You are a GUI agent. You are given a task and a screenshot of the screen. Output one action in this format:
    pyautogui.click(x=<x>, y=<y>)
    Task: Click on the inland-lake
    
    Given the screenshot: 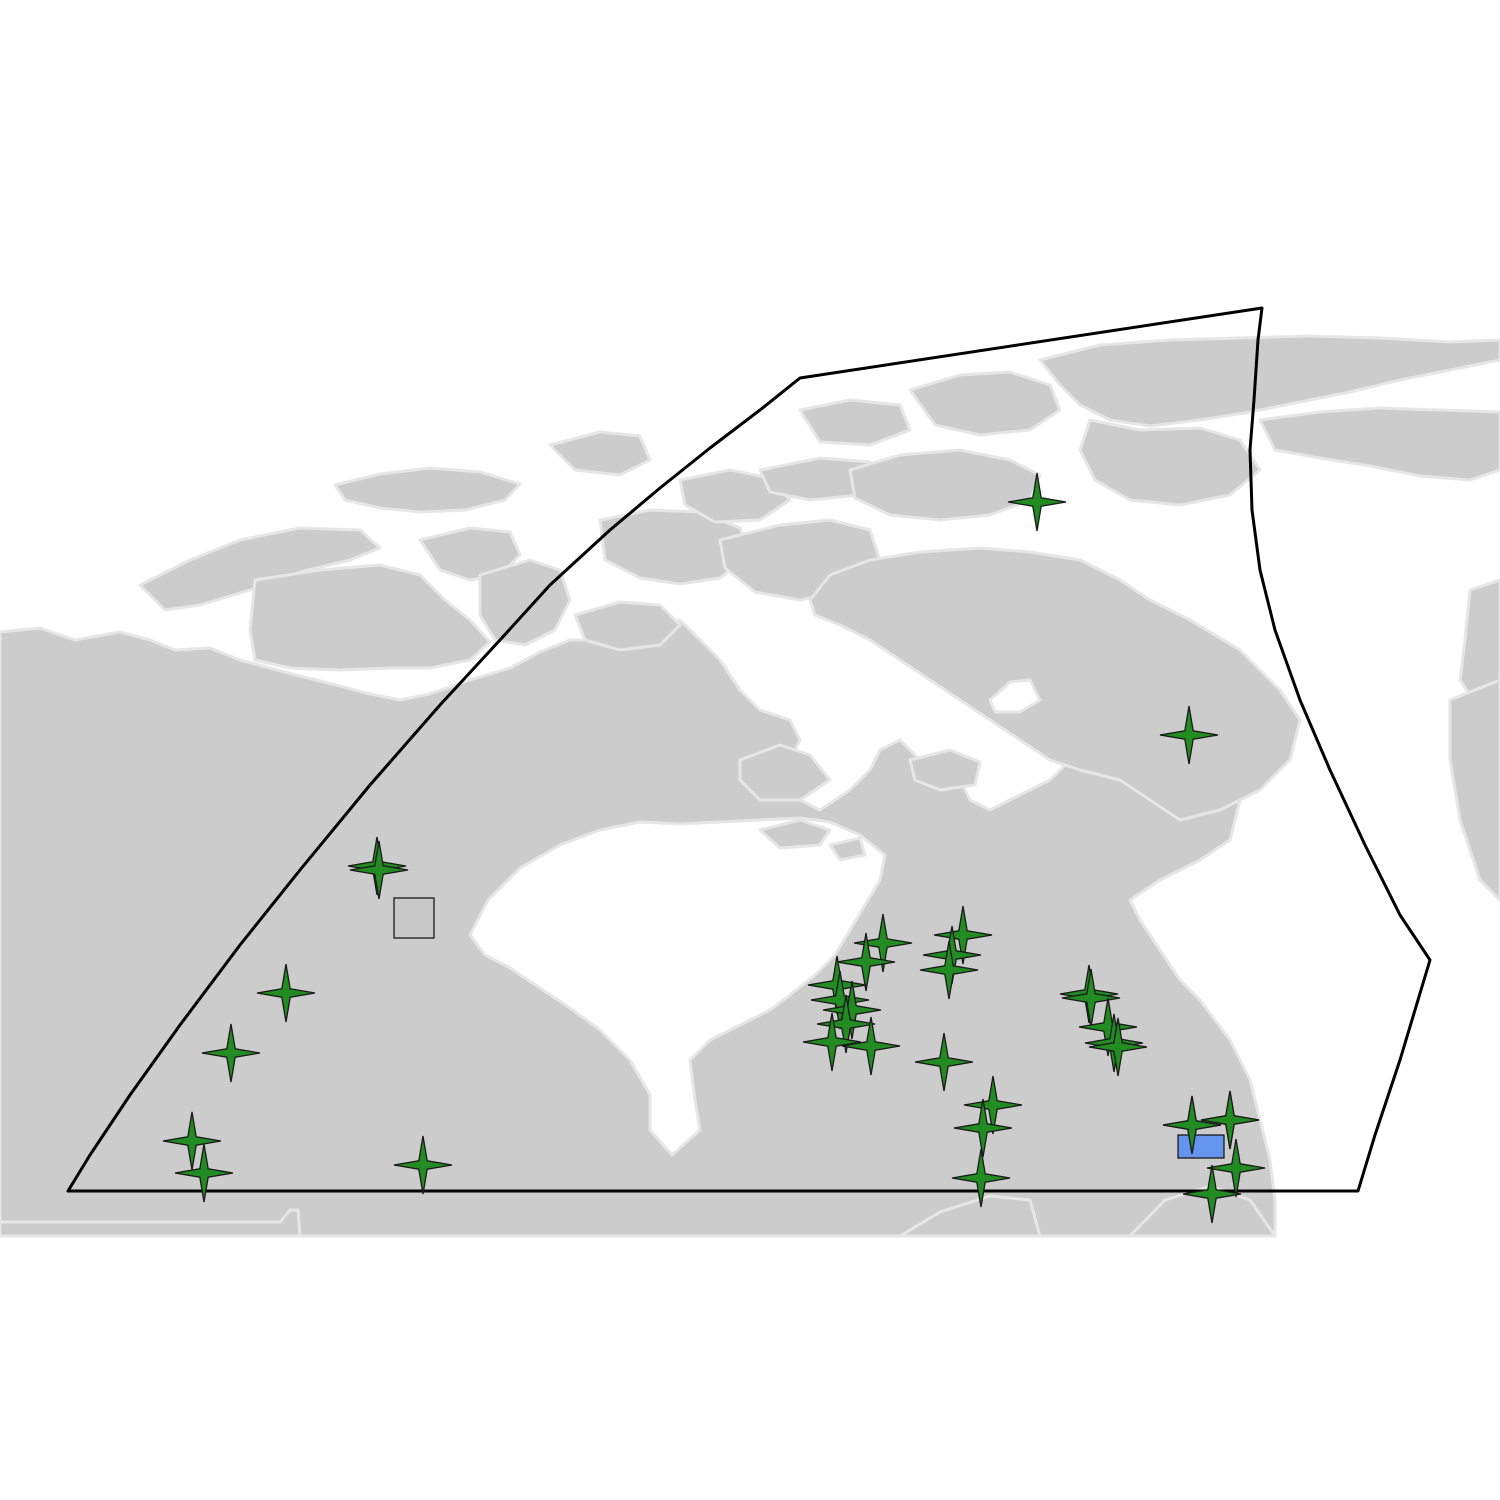 What is the action you would take?
    pyautogui.click(x=1015, y=696)
    